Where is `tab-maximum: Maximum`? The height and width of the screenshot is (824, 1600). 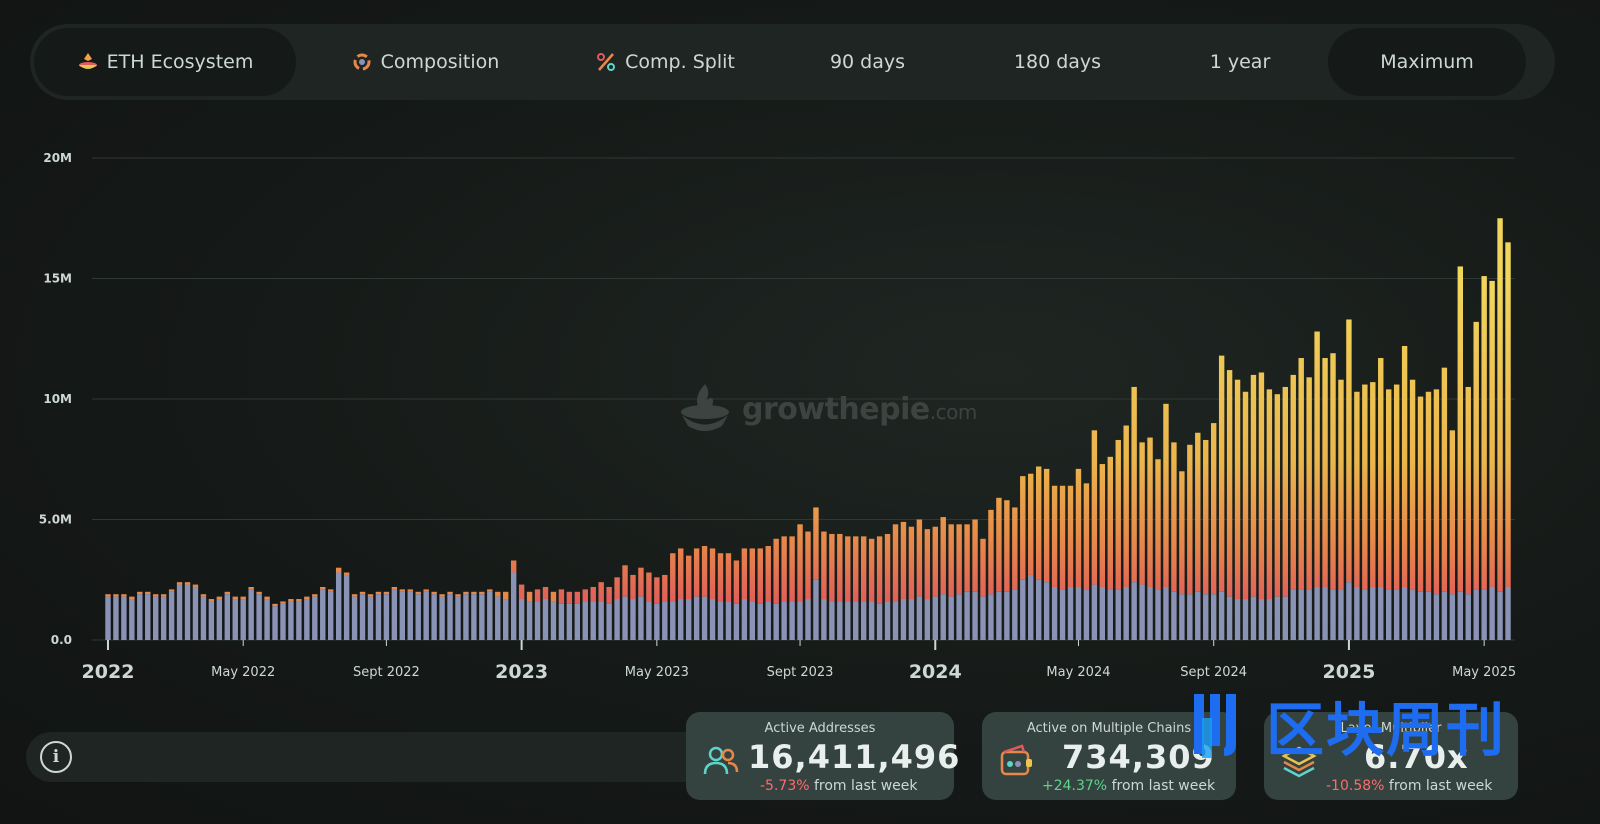
tab-maximum: Maximum is located at coordinates (1427, 62).